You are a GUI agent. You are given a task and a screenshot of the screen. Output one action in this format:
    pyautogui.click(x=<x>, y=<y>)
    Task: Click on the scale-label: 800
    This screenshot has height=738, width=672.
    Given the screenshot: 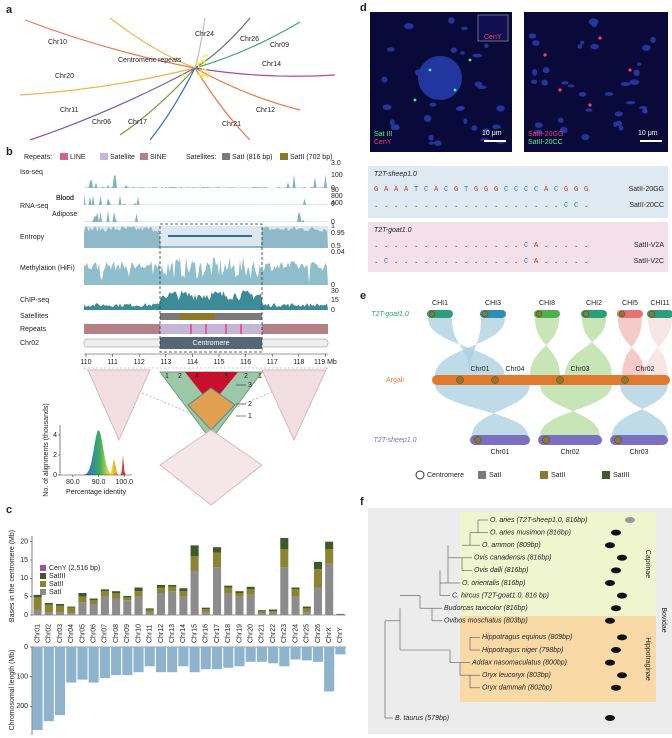 What is the action you would take?
    pyautogui.click(x=337, y=196)
    